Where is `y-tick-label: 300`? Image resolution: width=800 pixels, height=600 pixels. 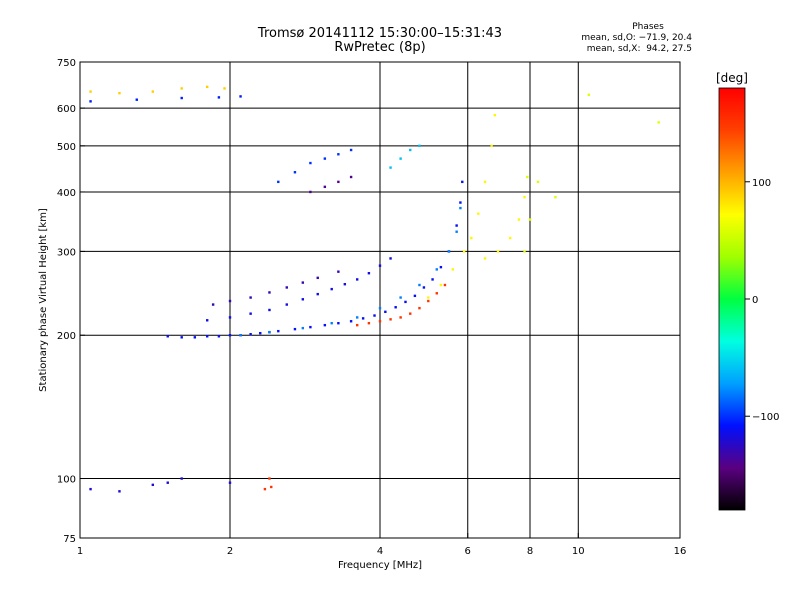
y-tick-label: 300 is located at coordinates (66, 252).